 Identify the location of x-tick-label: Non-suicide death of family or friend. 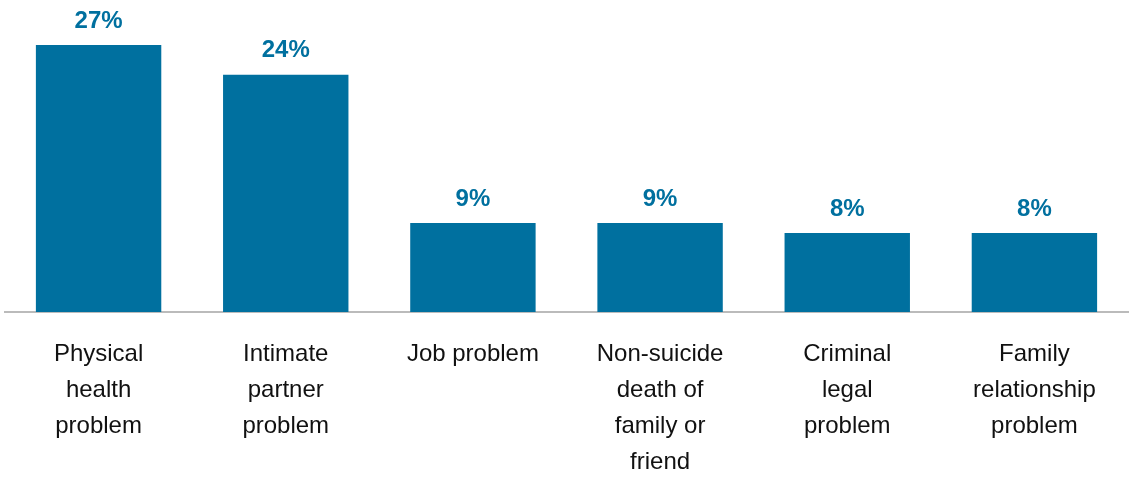
(660, 406).